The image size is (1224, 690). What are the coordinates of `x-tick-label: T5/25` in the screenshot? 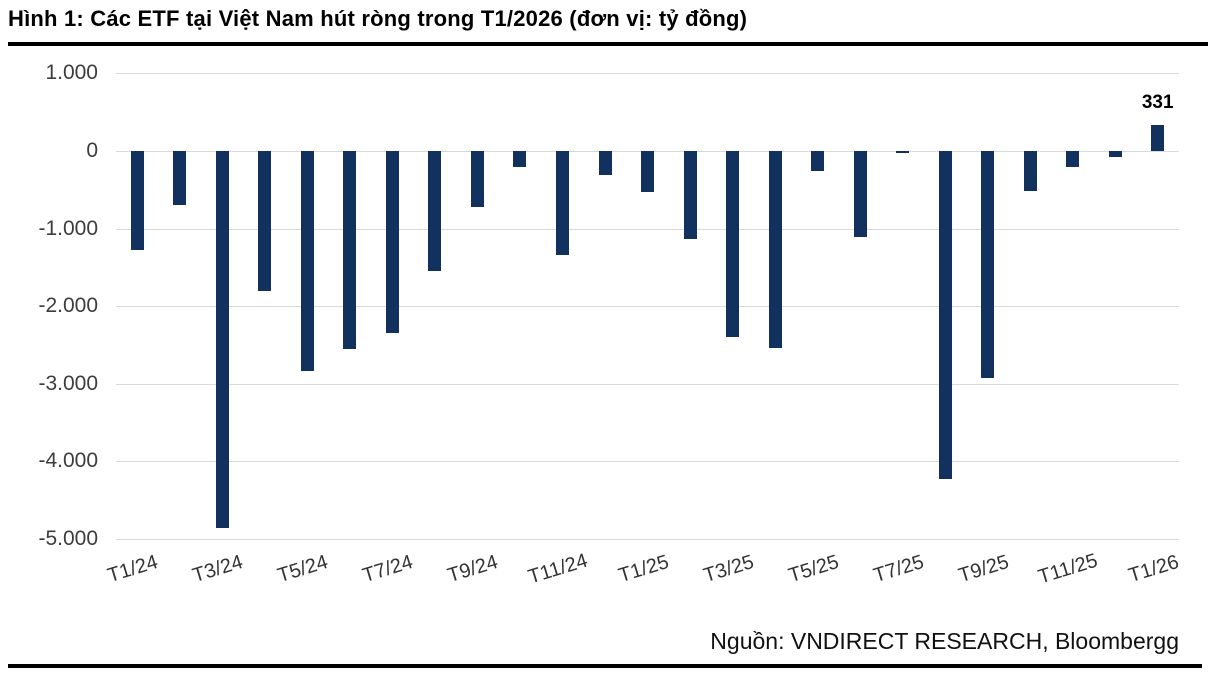 It's located at (813, 569).